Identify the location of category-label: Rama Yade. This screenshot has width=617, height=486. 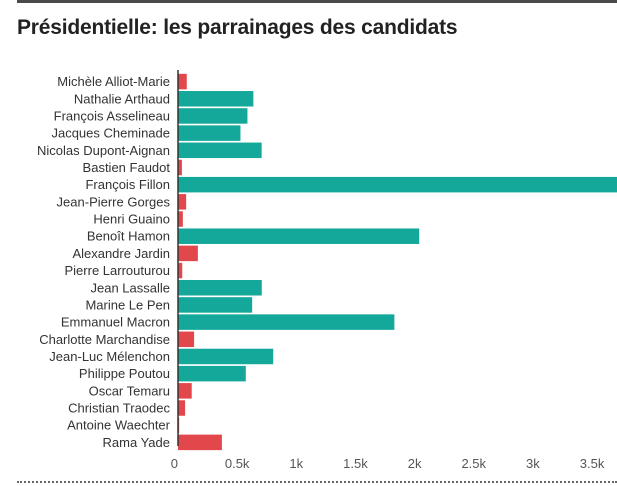
(136, 442).